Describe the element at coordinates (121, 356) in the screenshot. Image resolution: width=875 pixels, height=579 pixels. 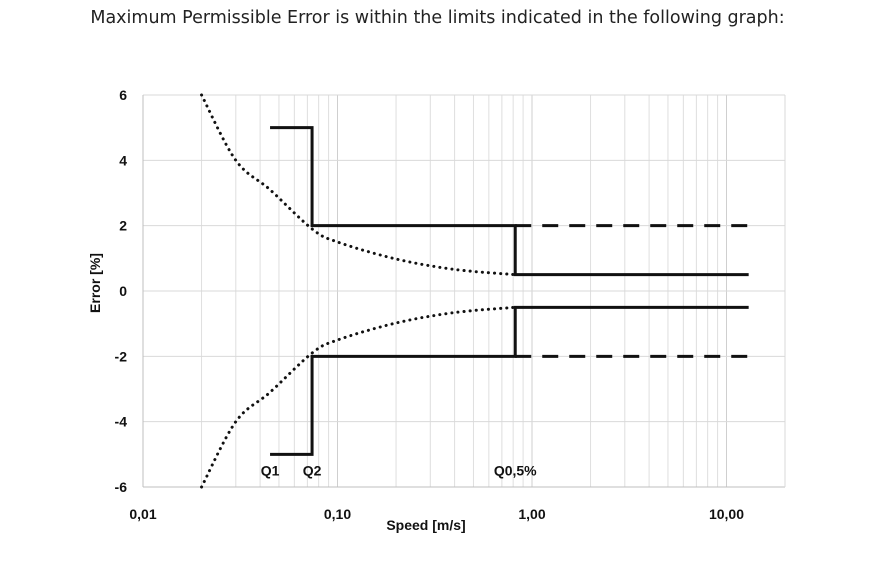
I see `y-tick-label: -2` at that location.